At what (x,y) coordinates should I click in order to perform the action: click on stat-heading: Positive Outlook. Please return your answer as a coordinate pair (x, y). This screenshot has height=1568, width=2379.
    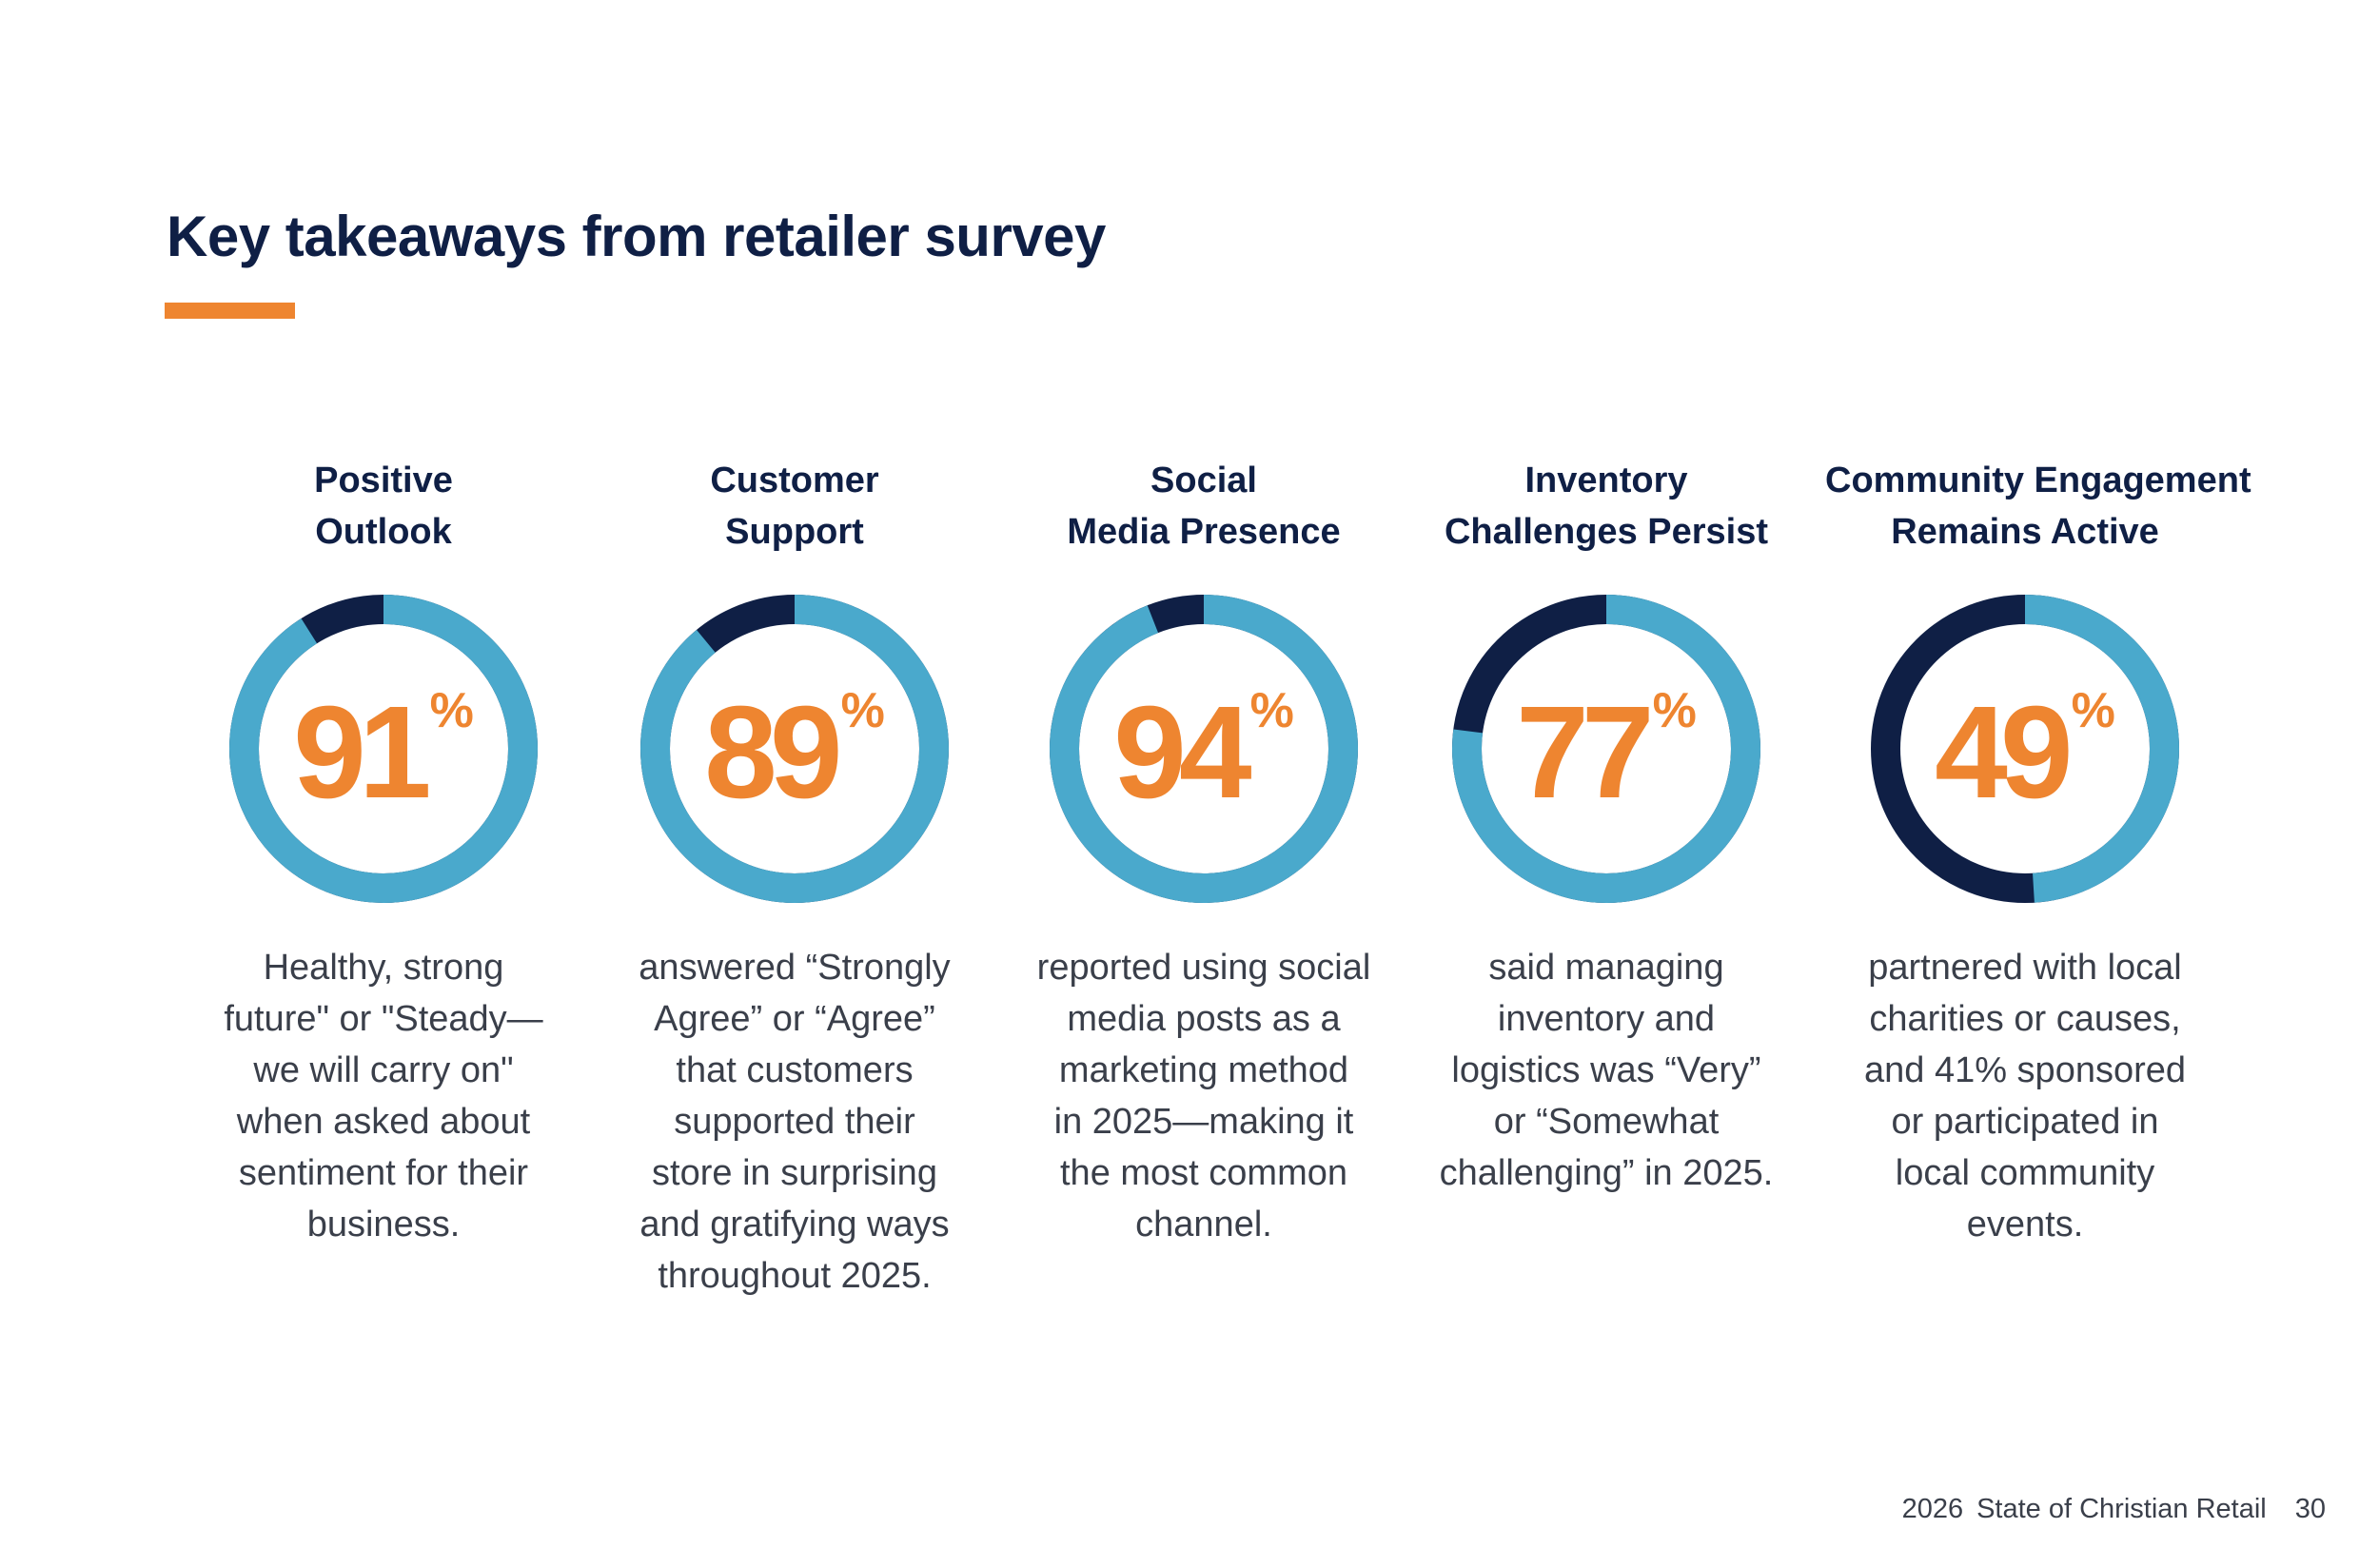
    Looking at the image, I should click on (383, 506).